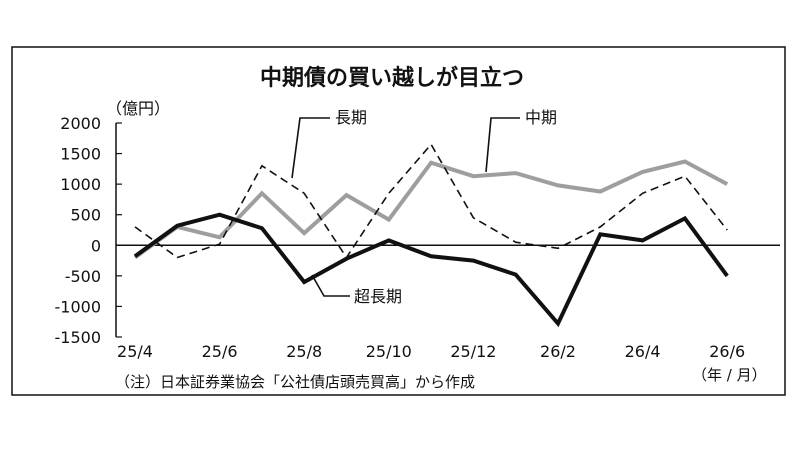  Describe the element at coordinates (138, 108) in the screenshot. I see `y-unit-label: （億円）` at that location.